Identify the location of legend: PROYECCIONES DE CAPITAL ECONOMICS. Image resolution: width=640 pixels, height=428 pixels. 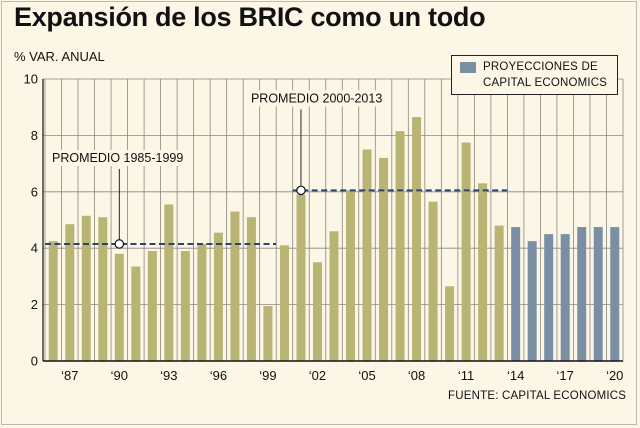
(534, 75).